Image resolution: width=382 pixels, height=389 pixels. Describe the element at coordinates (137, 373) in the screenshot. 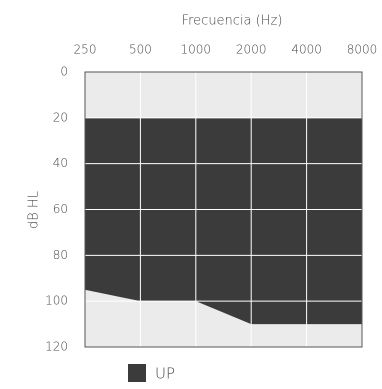

I see `legend-swatch` at that location.